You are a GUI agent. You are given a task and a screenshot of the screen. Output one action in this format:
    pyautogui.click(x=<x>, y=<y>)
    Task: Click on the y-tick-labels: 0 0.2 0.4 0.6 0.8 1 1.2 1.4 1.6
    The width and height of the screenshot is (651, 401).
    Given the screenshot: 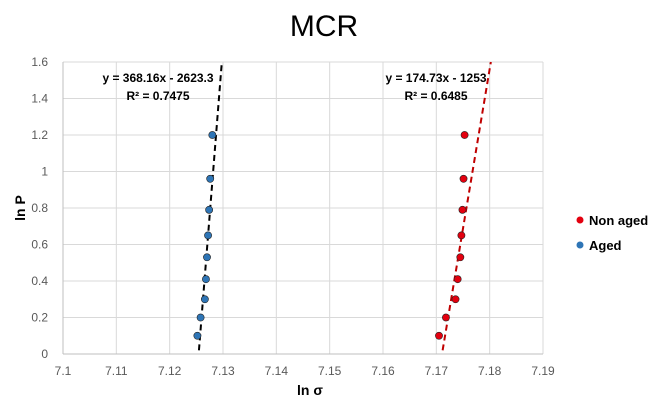 What is the action you would take?
    pyautogui.click(x=39, y=208)
    